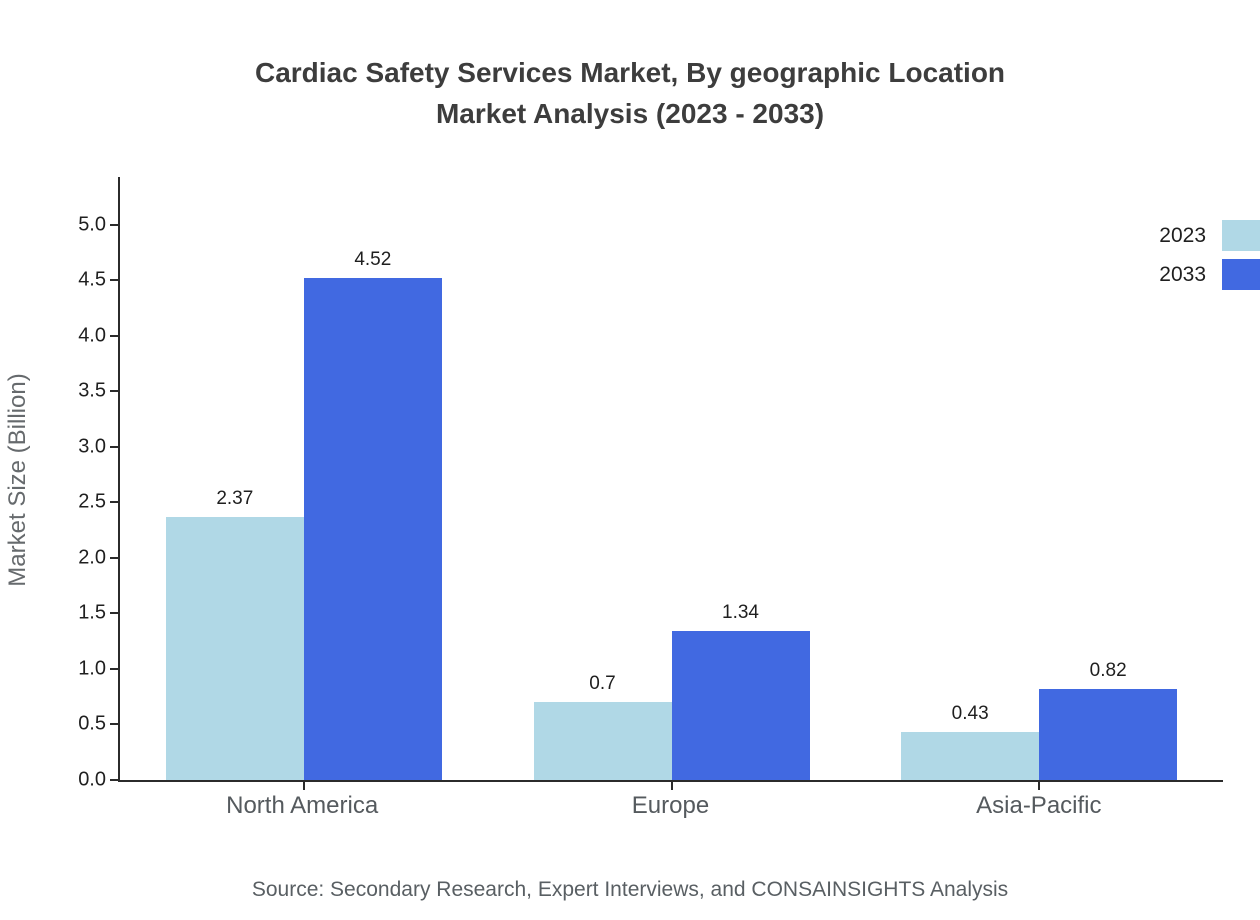  I want to click on bar-group: 0.7 1.34, so click(672, 691).